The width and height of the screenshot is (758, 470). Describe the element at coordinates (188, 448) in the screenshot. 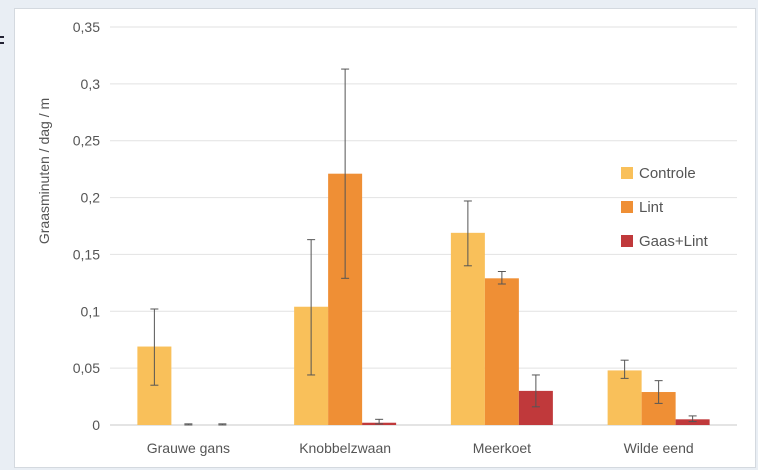

I see `x-tick-label: Grauwe gans` at that location.